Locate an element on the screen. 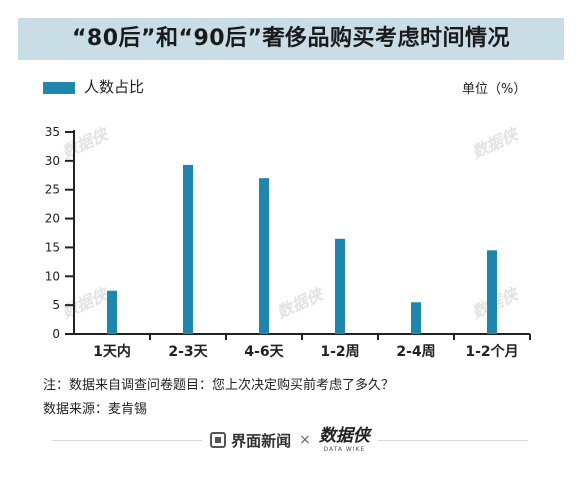  shujuxia-brand-subtext: DATA WIKE is located at coordinates (344, 449).